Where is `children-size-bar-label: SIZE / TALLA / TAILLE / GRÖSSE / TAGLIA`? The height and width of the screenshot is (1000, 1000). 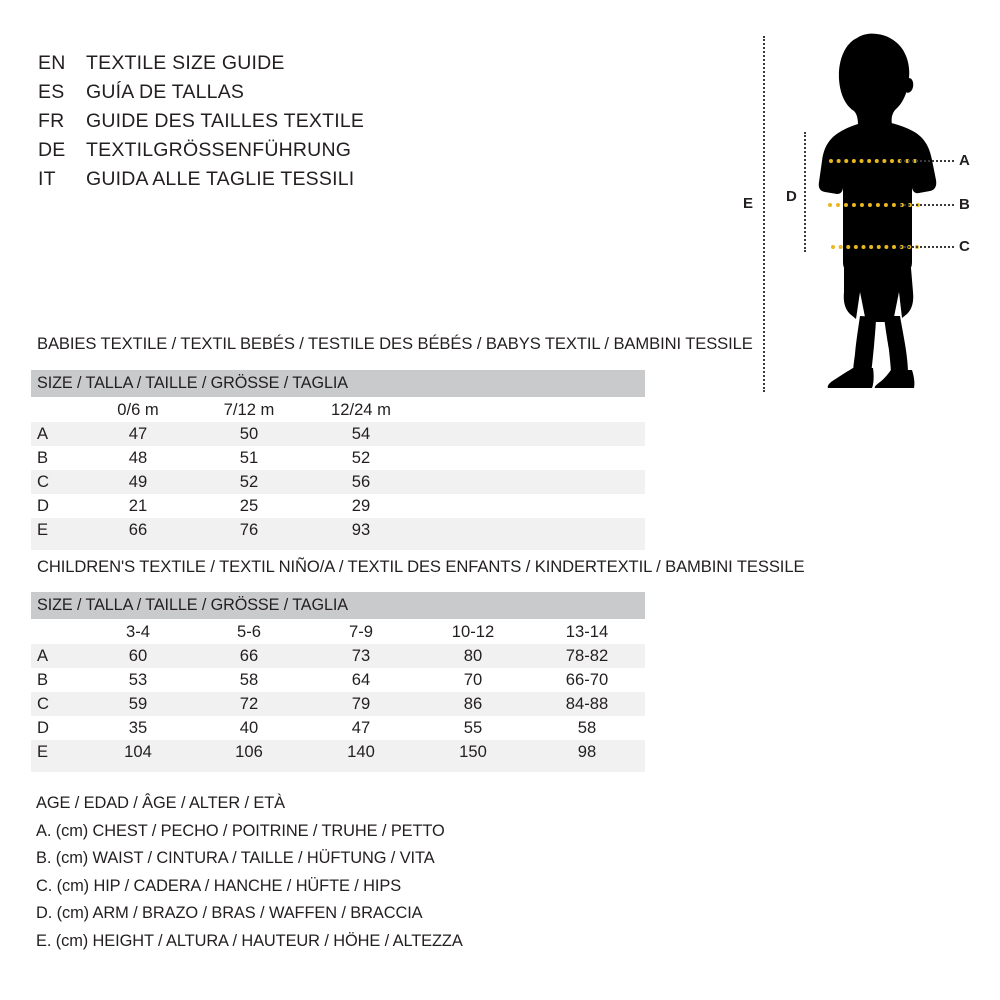
children-size-bar-label: SIZE / TALLA / TAILLE / GRÖSSE / TAGLIA is located at coordinates (338, 605).